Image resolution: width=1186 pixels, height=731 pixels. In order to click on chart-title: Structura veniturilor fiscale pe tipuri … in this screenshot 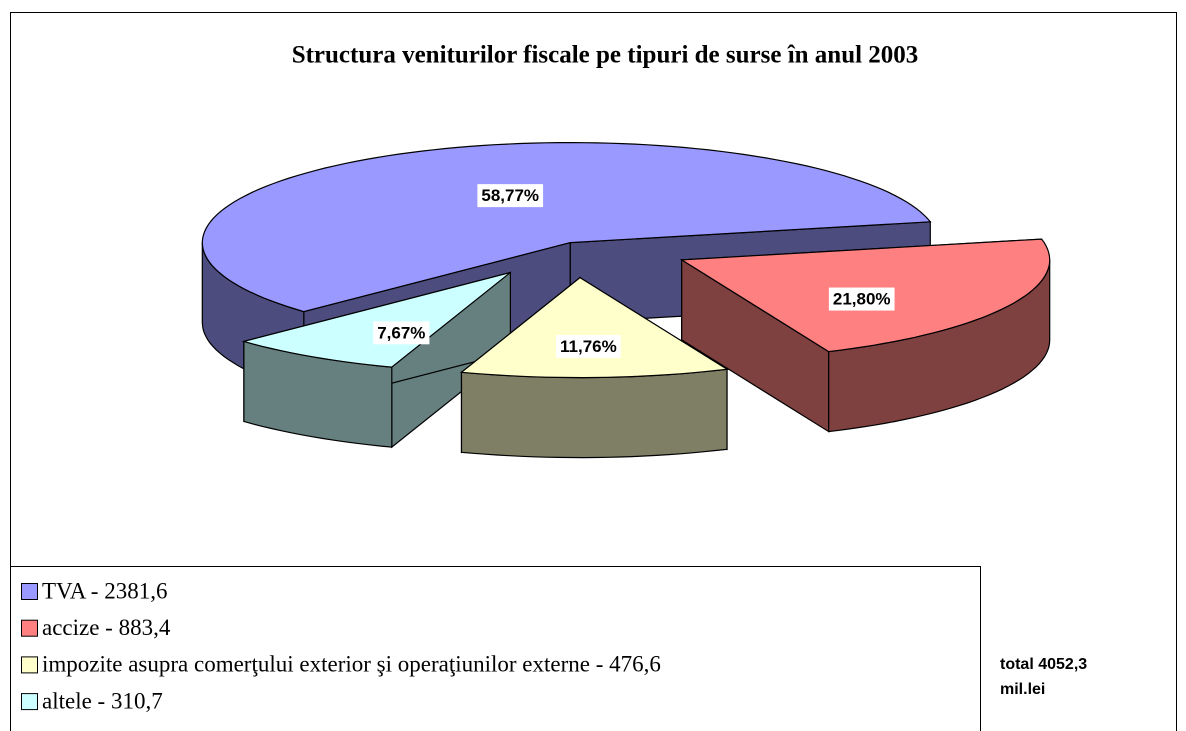, I will do `click(605, 55)`.